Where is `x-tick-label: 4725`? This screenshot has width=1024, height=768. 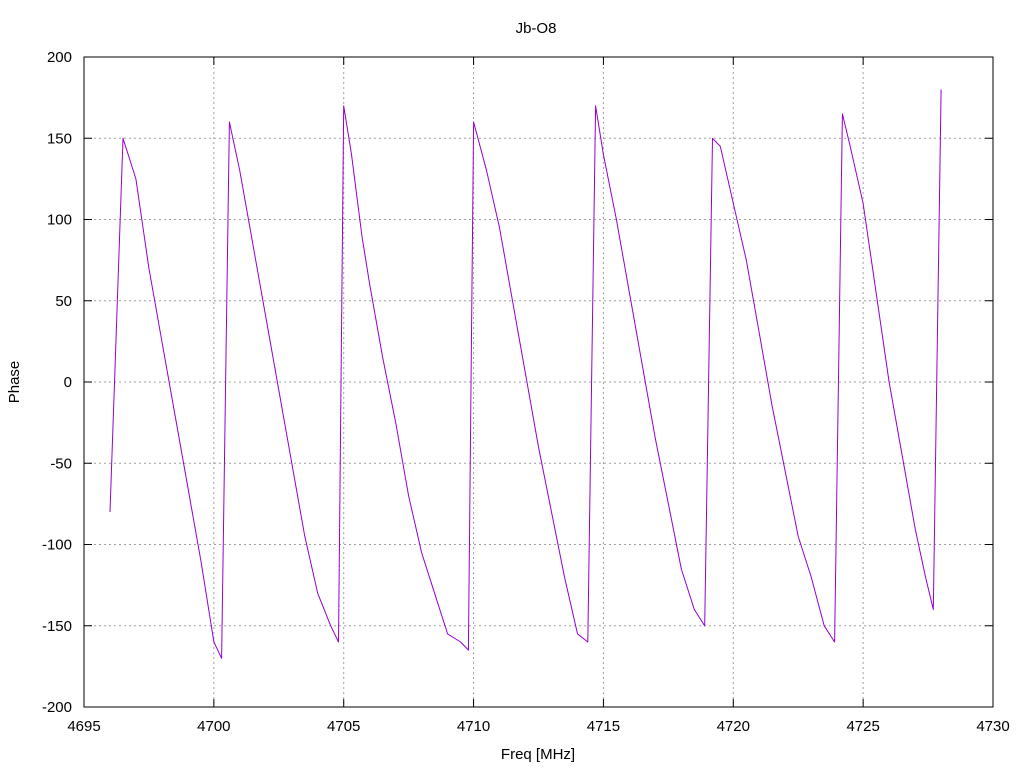
x-tick-label: 4725 is located at coordinates (862, 726).